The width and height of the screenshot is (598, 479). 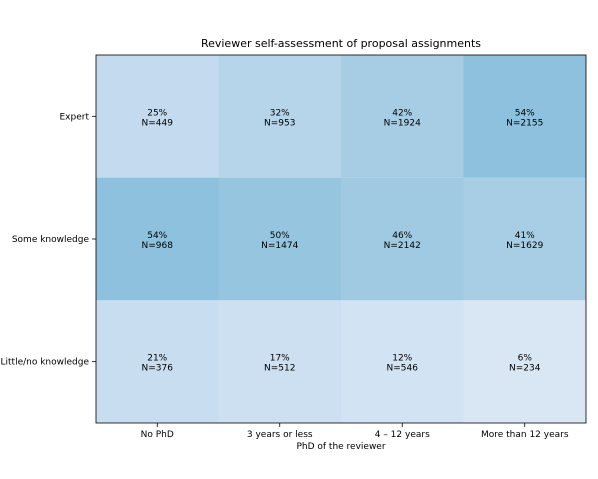 I want to click on cell-count-label: N=1474, so click(x=279, y=246).